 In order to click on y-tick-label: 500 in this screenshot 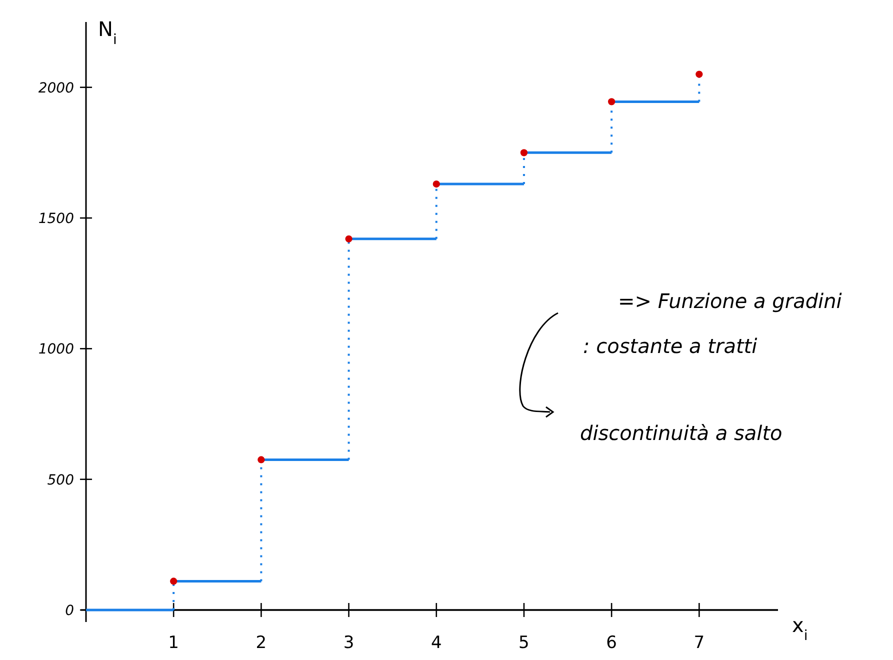, I will do `click(60, 480)`.